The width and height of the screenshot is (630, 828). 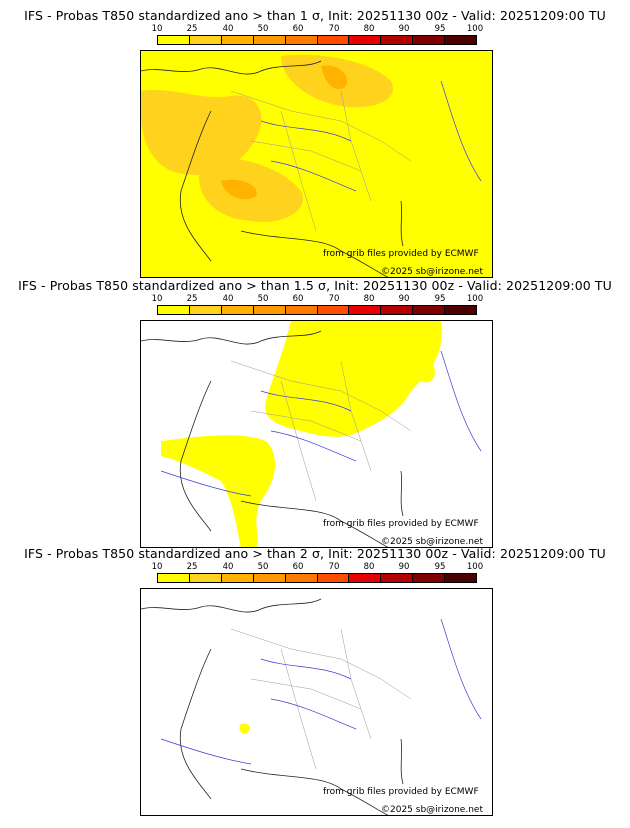 I want to click on probability-fill-mid, so click(x=201, y=132).